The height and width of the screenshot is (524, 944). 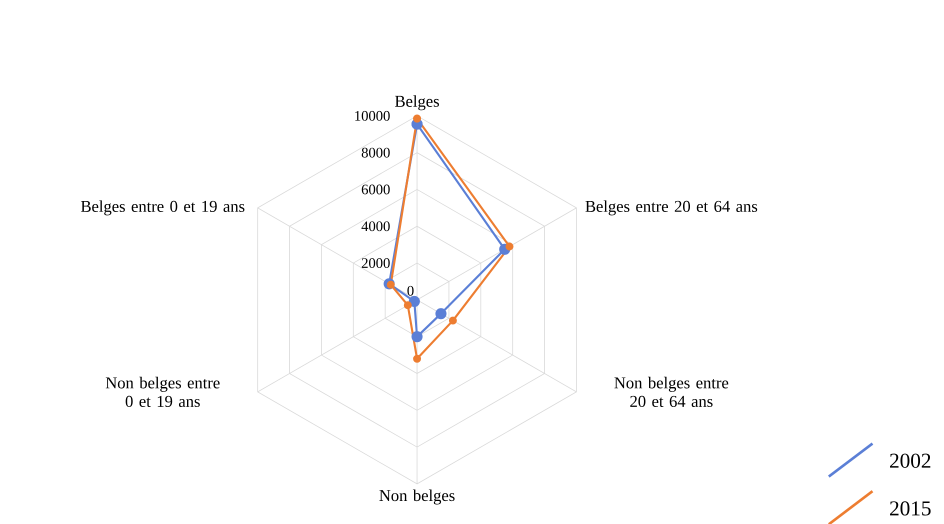 I want to click on spoke-label: Non belges, so click(x=417, y=496).